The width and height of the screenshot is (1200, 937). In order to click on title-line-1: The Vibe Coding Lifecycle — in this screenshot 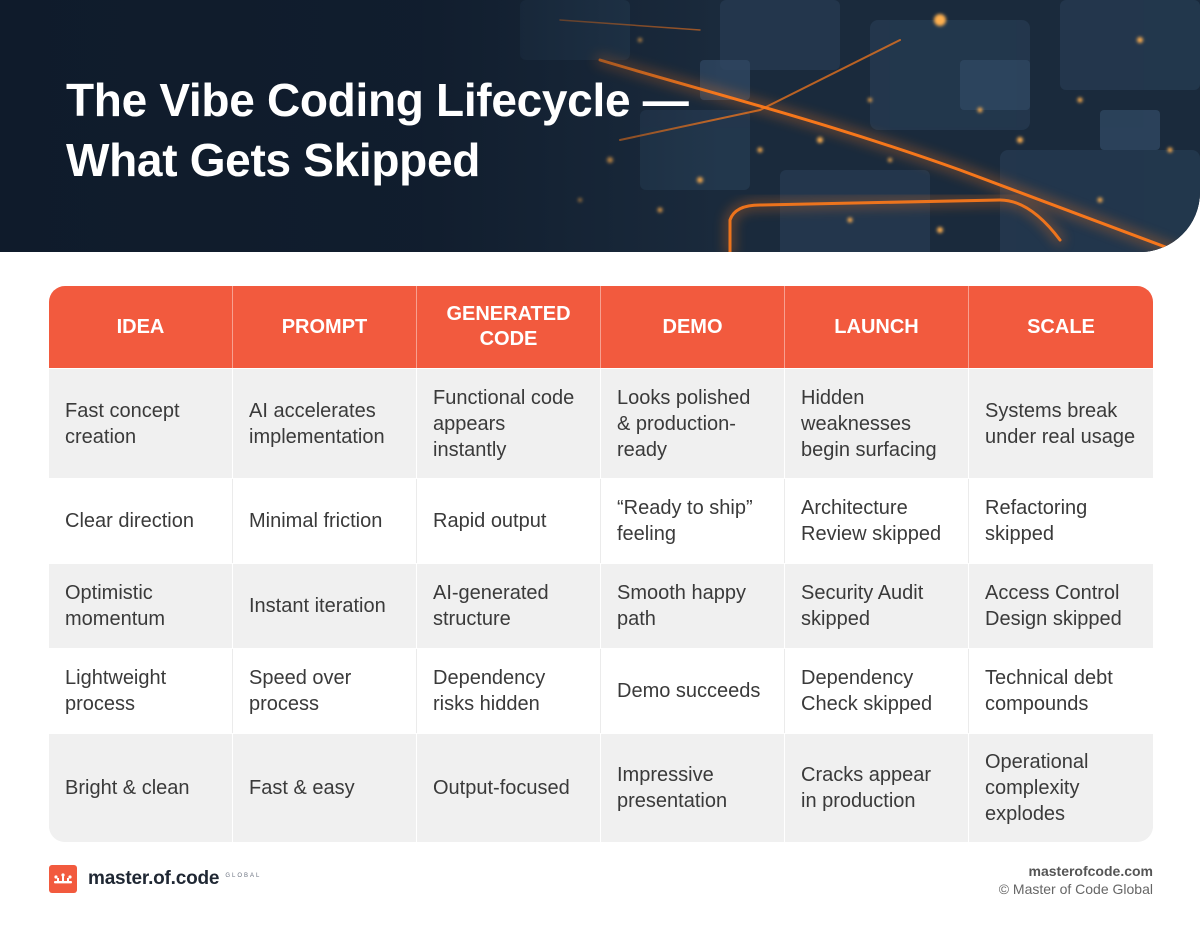, I will do `click(377, 100)`.